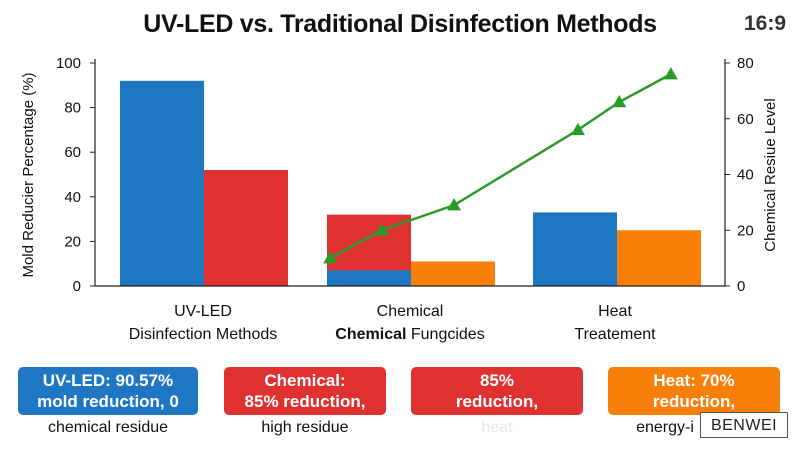 Image resolution: width=800 pixels, height=450 pixels. I want to click on callout-energy-subtext: energy-i, so click(665, 427).